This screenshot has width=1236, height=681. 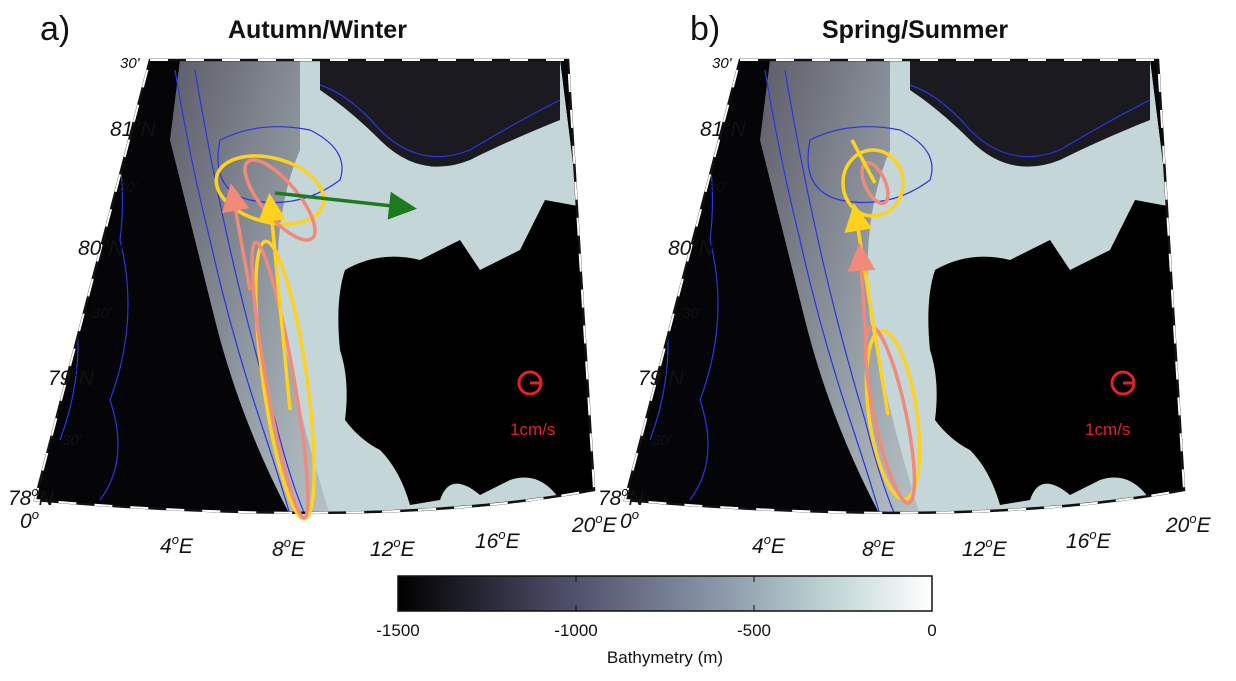 What do you see at coordinates (575, 630) in the screenshot?
I see `colorbar-tick-label: -1000` at bounding box center [575, 630].